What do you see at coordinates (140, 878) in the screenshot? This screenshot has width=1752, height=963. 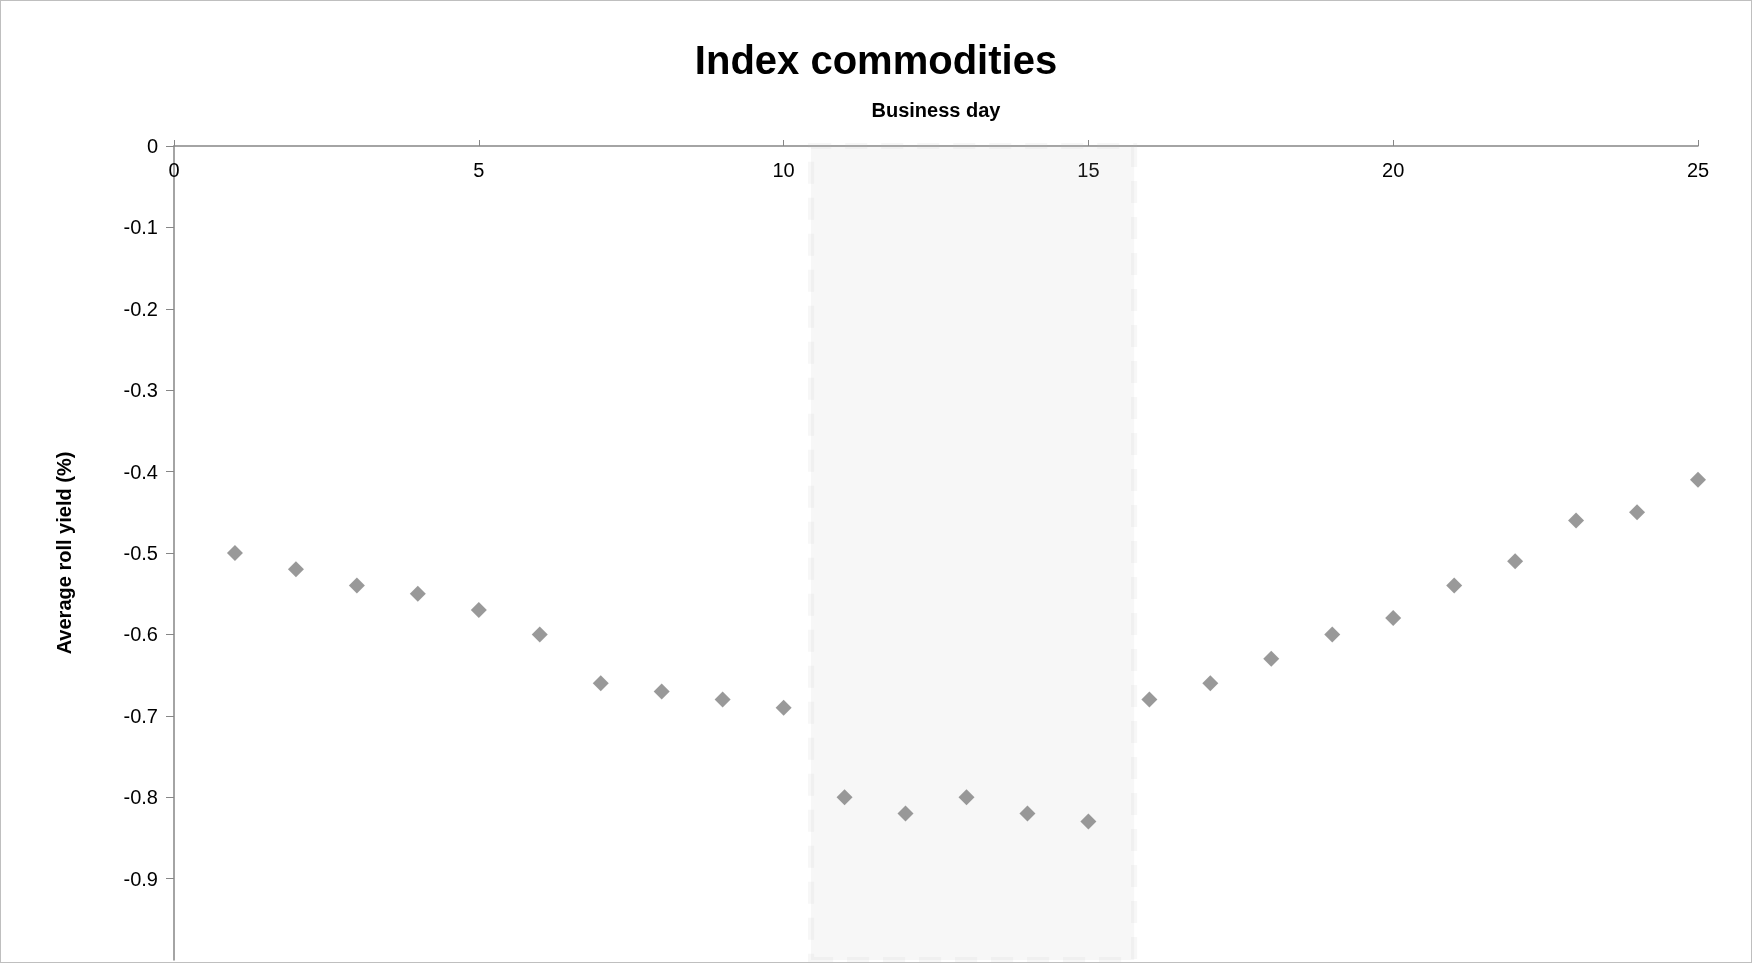 I see `y-tick-label: -0.9` at bounding box center [140, 878].